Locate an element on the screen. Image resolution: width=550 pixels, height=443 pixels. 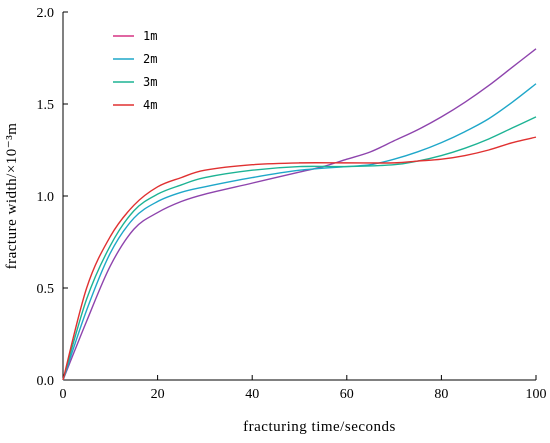
y-axis-label: fracture width/×10⁻³m is located at coordinates (12, 196).